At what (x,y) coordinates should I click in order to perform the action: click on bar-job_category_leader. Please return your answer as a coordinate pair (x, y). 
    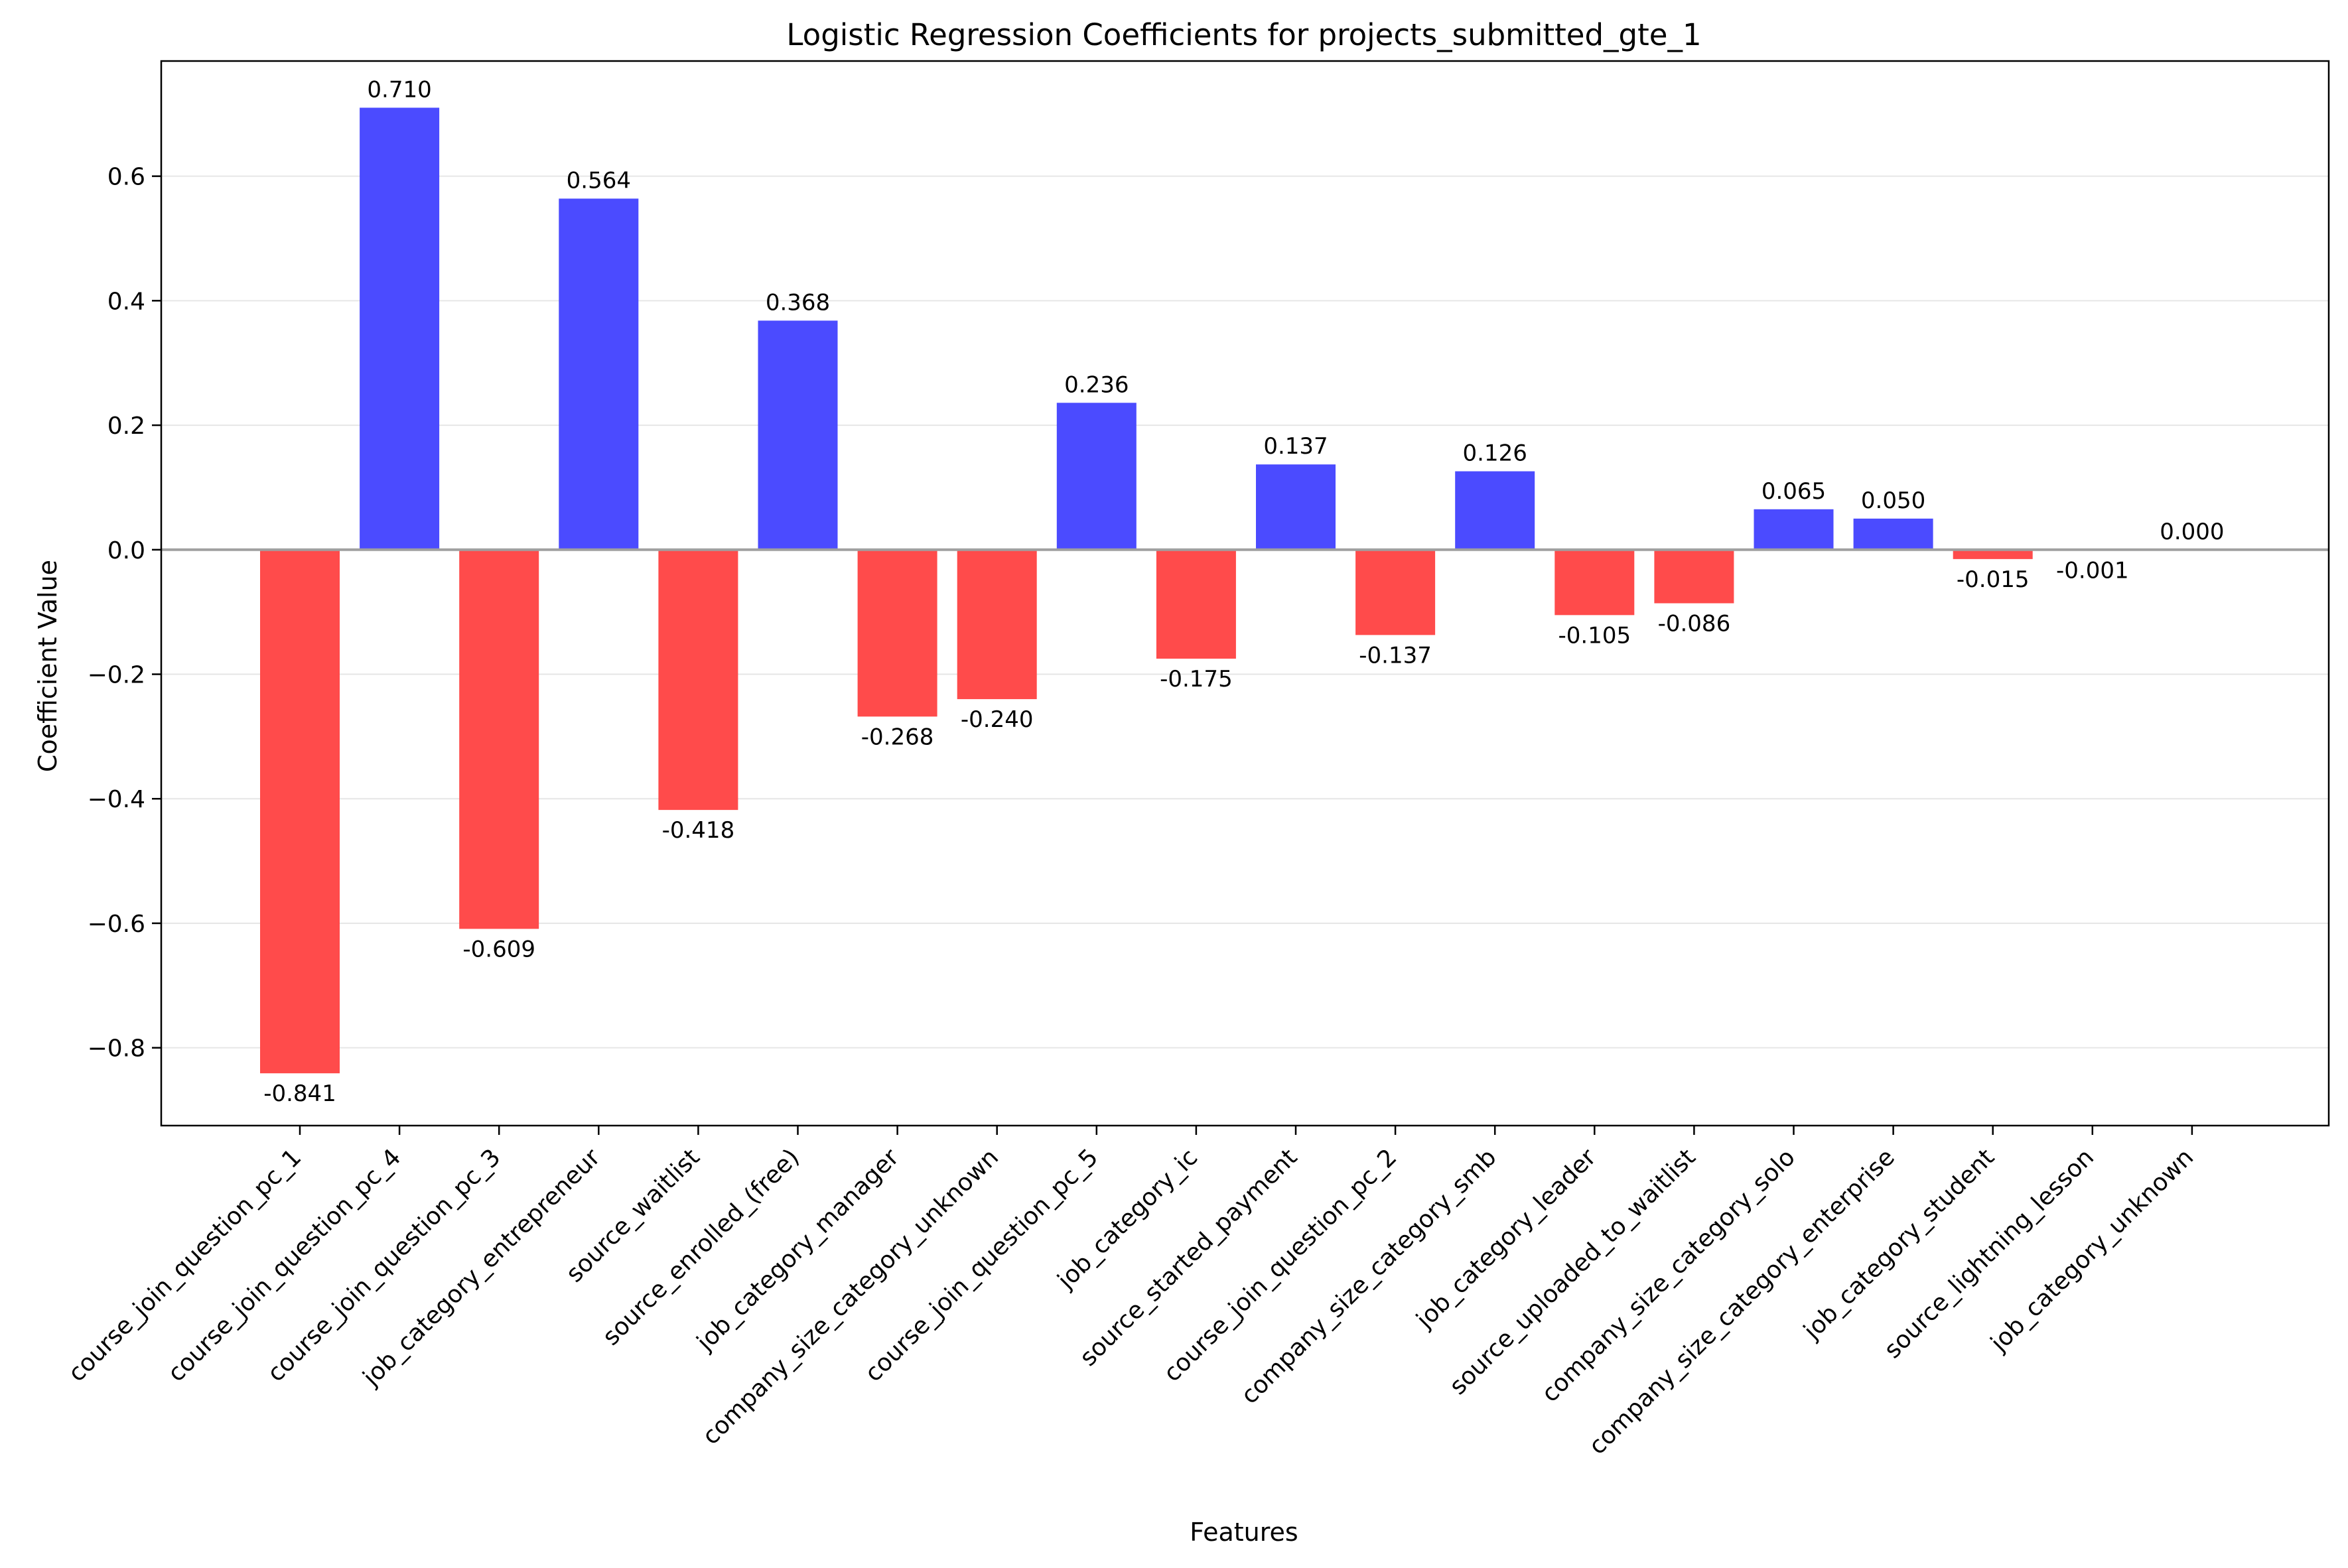
    Looking at the image, I should click on (1594, 582).